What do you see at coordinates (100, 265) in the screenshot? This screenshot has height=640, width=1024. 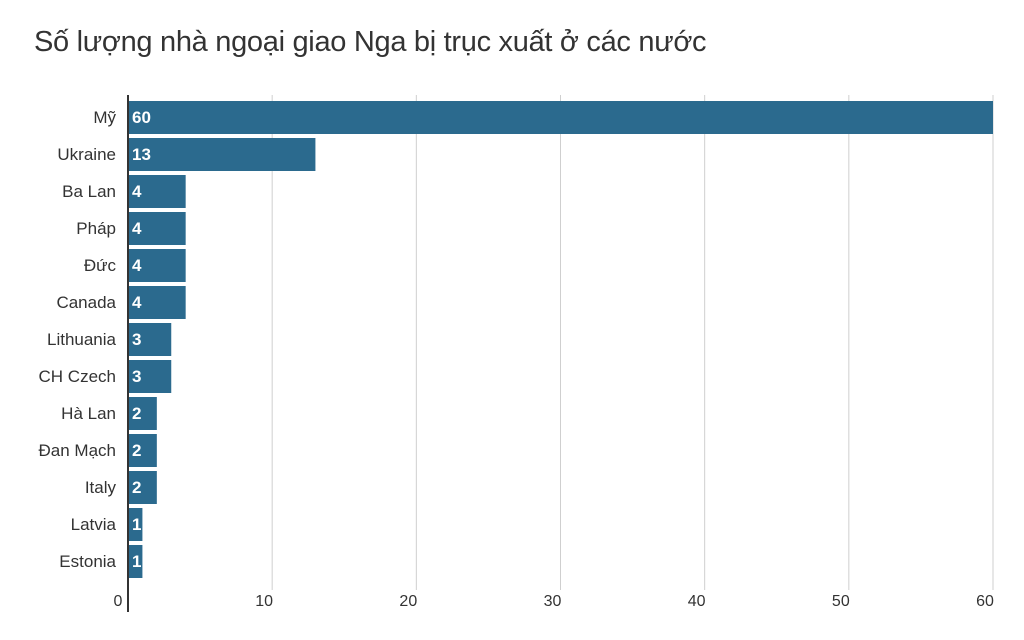 I see `category-label: Đức` at bounding box center [100, 265].